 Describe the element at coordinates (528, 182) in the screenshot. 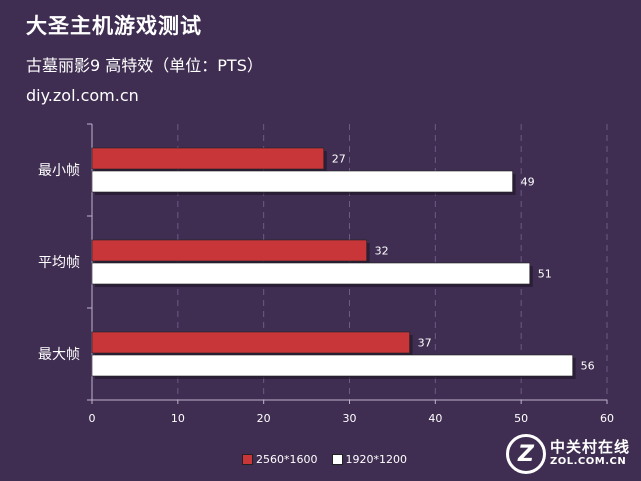

I see `data-label-s1-c0: 49` at that location.